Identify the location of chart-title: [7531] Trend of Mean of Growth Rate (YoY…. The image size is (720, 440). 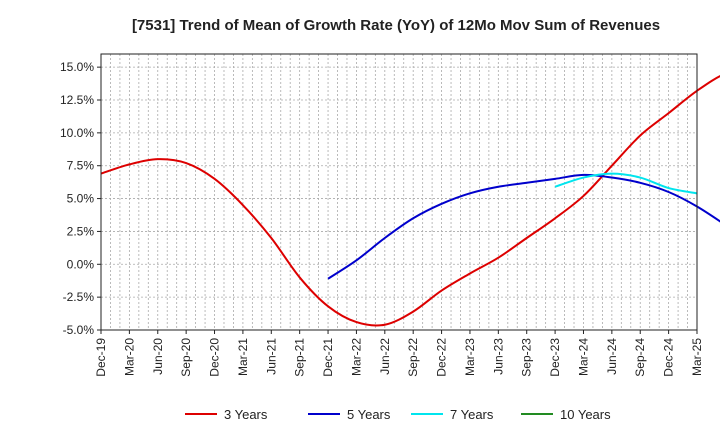
(396, 25).